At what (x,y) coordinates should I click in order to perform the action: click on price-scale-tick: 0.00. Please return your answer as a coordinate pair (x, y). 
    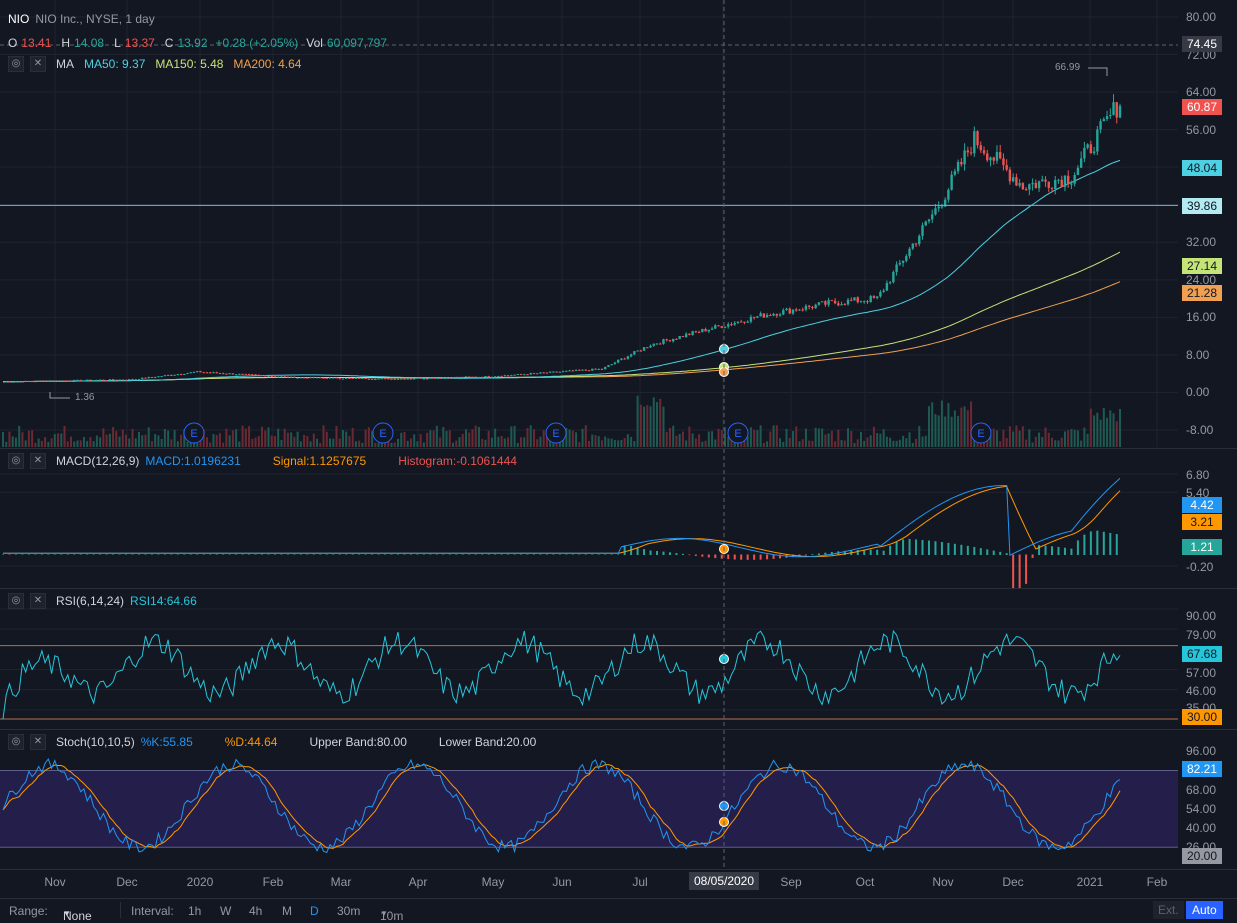
    Looking at the image, I should click on (1198, 392).